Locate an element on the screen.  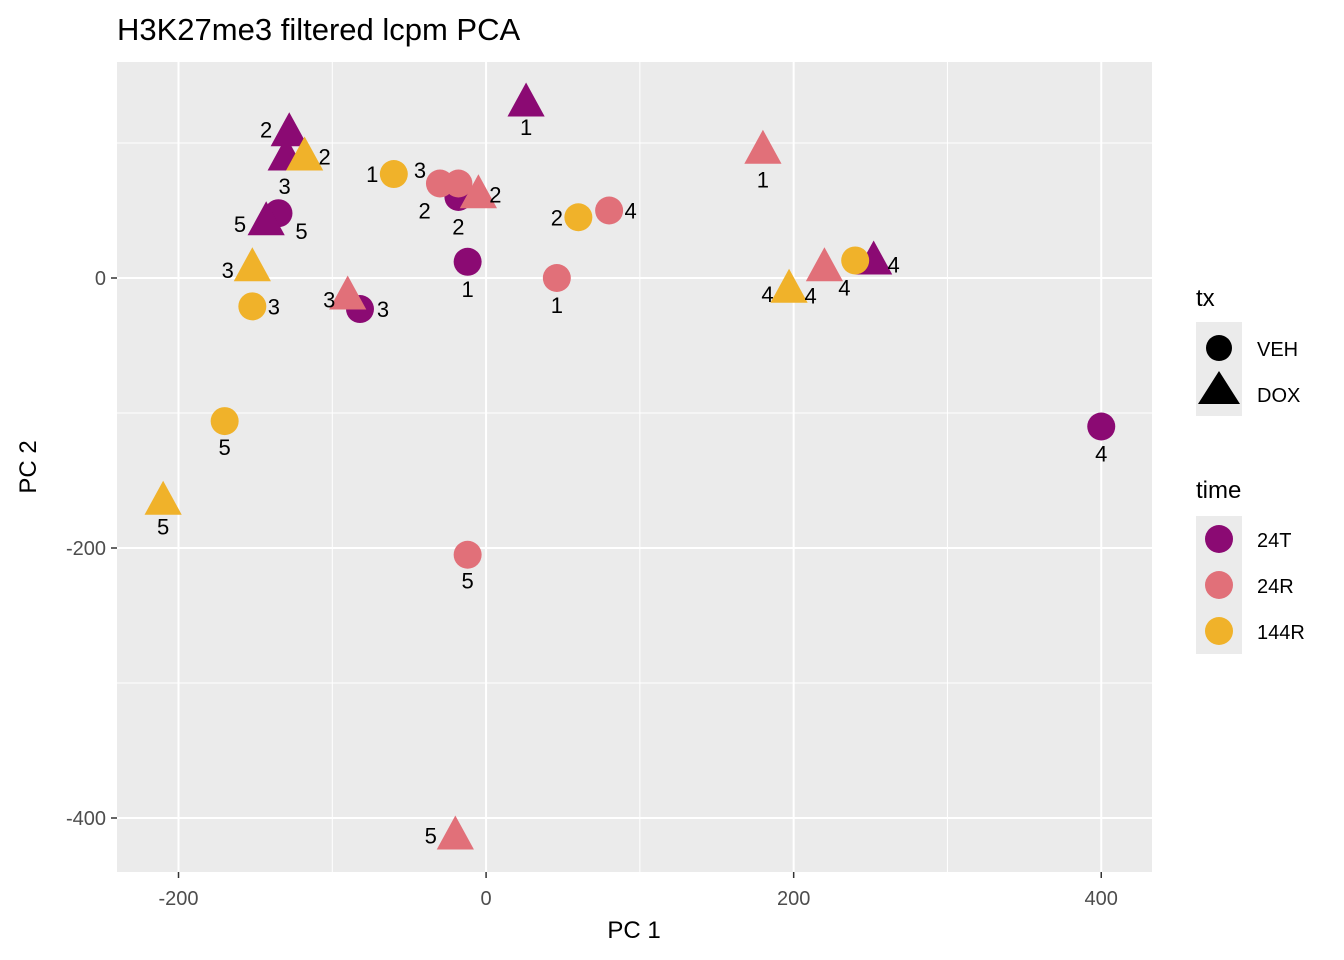
legend-24r-swatch is located at coordinates (1219, 585).